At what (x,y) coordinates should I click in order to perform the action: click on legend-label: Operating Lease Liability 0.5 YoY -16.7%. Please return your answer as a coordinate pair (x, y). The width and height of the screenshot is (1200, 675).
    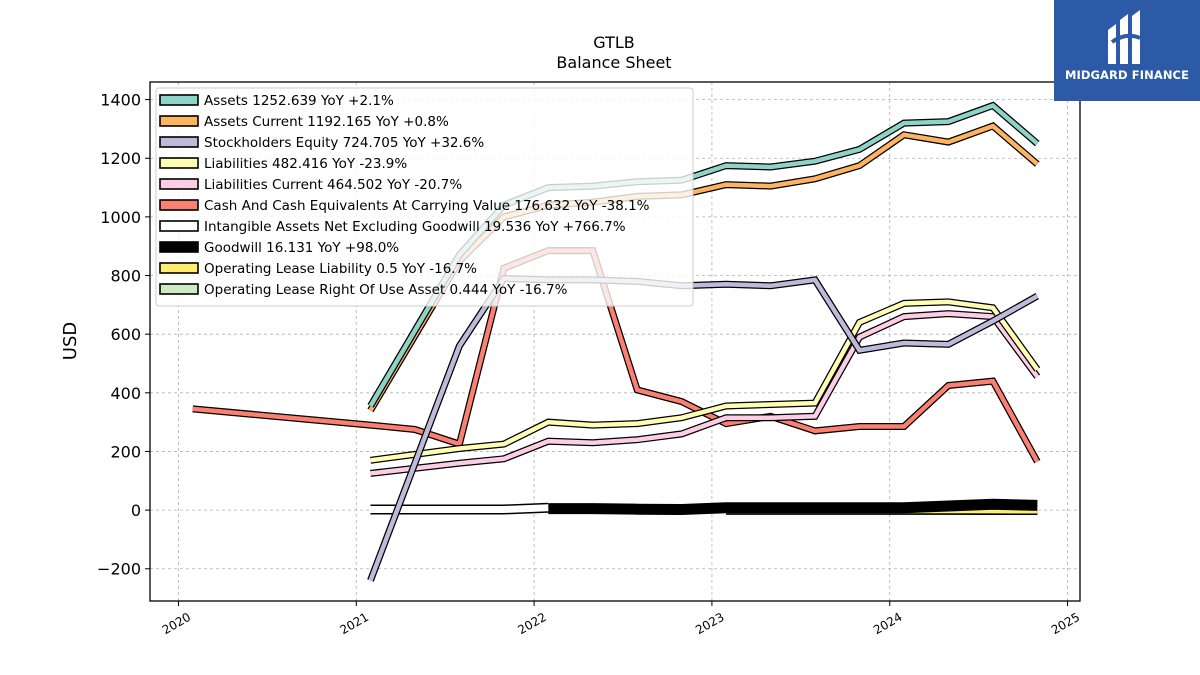
    Looking at the image, I should click on (340, 269).